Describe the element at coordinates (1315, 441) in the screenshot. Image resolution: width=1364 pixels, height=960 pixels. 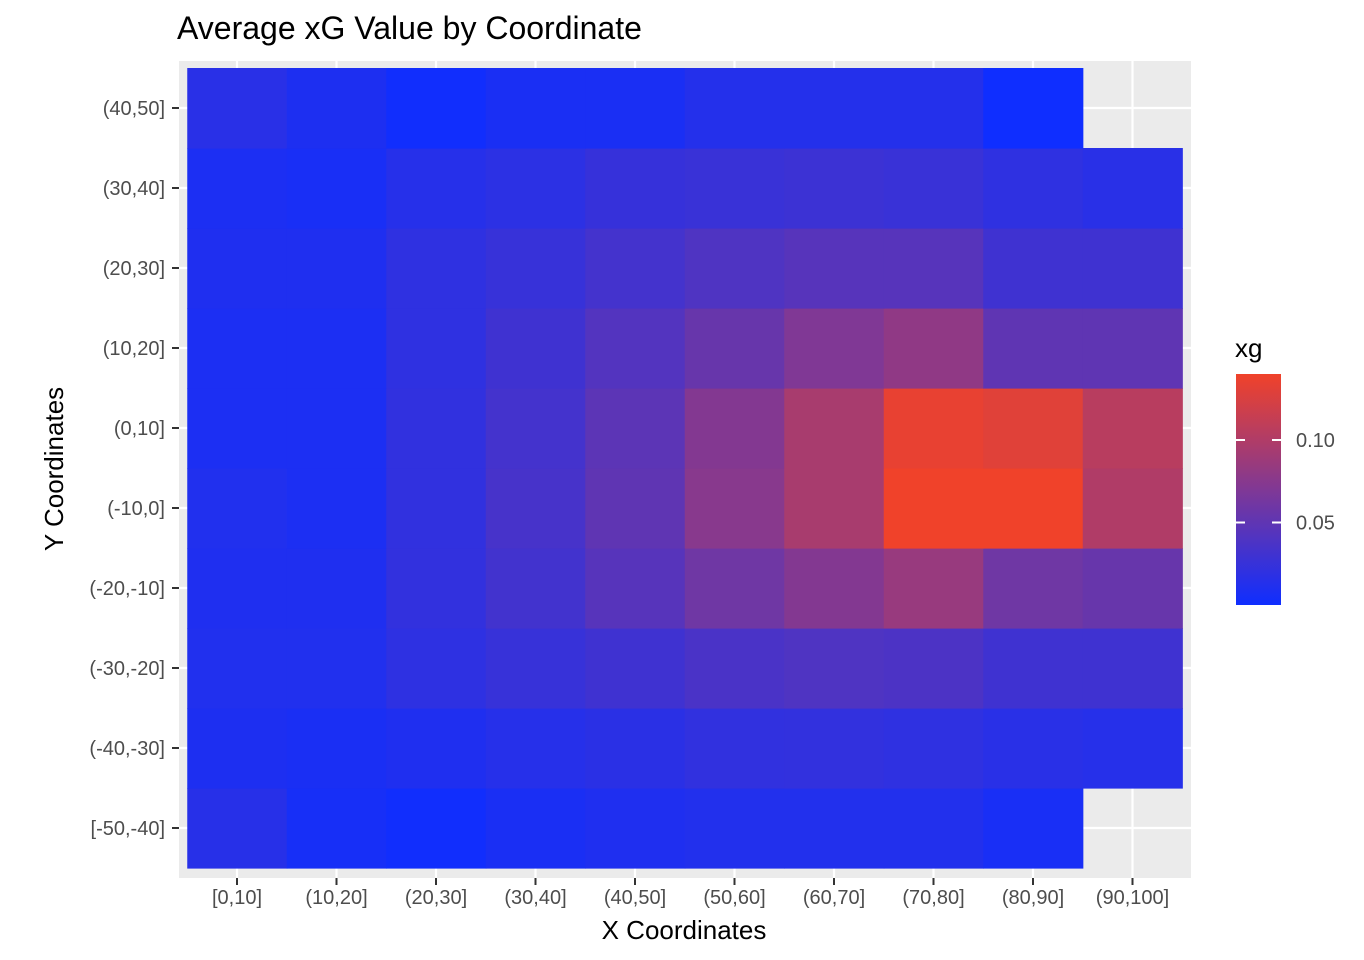
I see `legend-tick-label: 0.10` at that location.